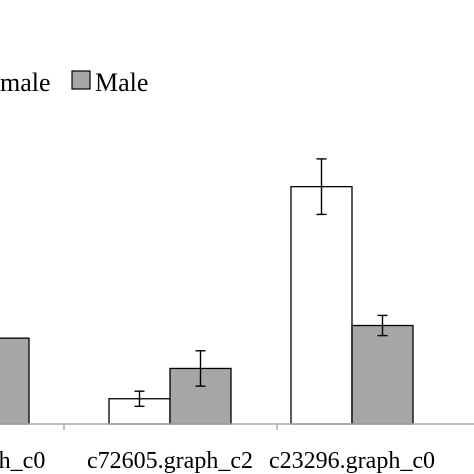 This screenshot has width=474, height=474. What do you see at coordinates (170, 461) in the screenshot?
I see `x-tick-label-1: c72605.graph_c2` at bounding box center [170, 461].